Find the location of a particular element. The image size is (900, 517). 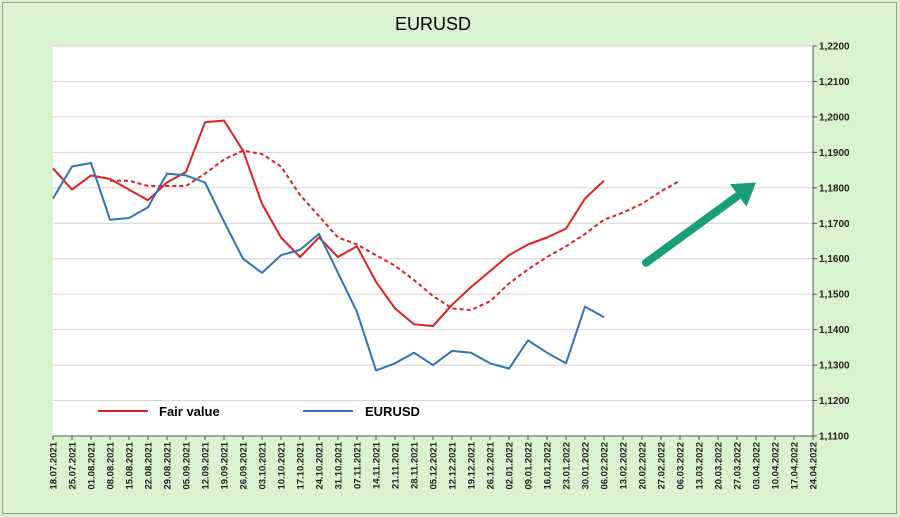

x-tick-label: 19.12.2021 is located at coordinates (472, 465).